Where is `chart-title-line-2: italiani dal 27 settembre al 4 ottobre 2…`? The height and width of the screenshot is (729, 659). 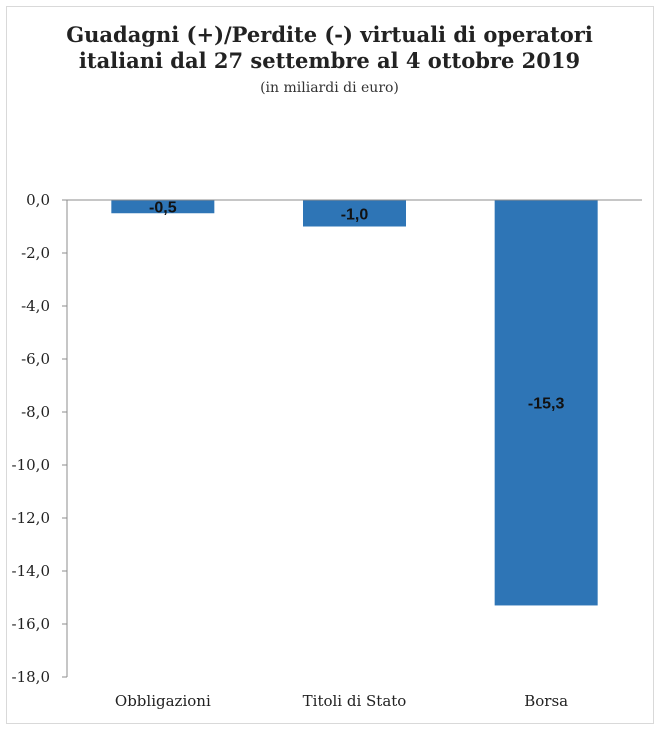 chart-title-line-2: italiani dal 27 settembre al 4 ottobre 2… is located at coordinates (329, 60).